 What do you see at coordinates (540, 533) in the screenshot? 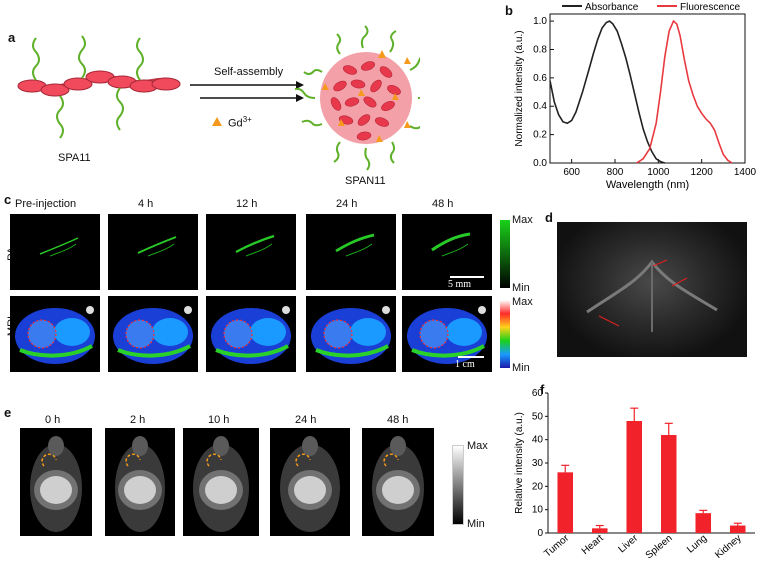
I see `y-tick-label: 0` at bounding box center [540, 533].